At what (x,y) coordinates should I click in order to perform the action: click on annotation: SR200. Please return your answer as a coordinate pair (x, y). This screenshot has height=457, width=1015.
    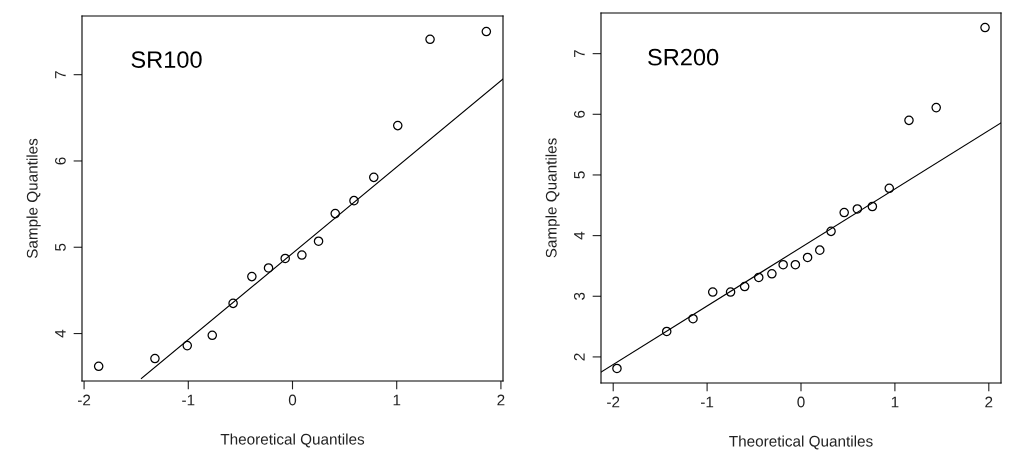
    Looking at the image, I should click on (683, 57).